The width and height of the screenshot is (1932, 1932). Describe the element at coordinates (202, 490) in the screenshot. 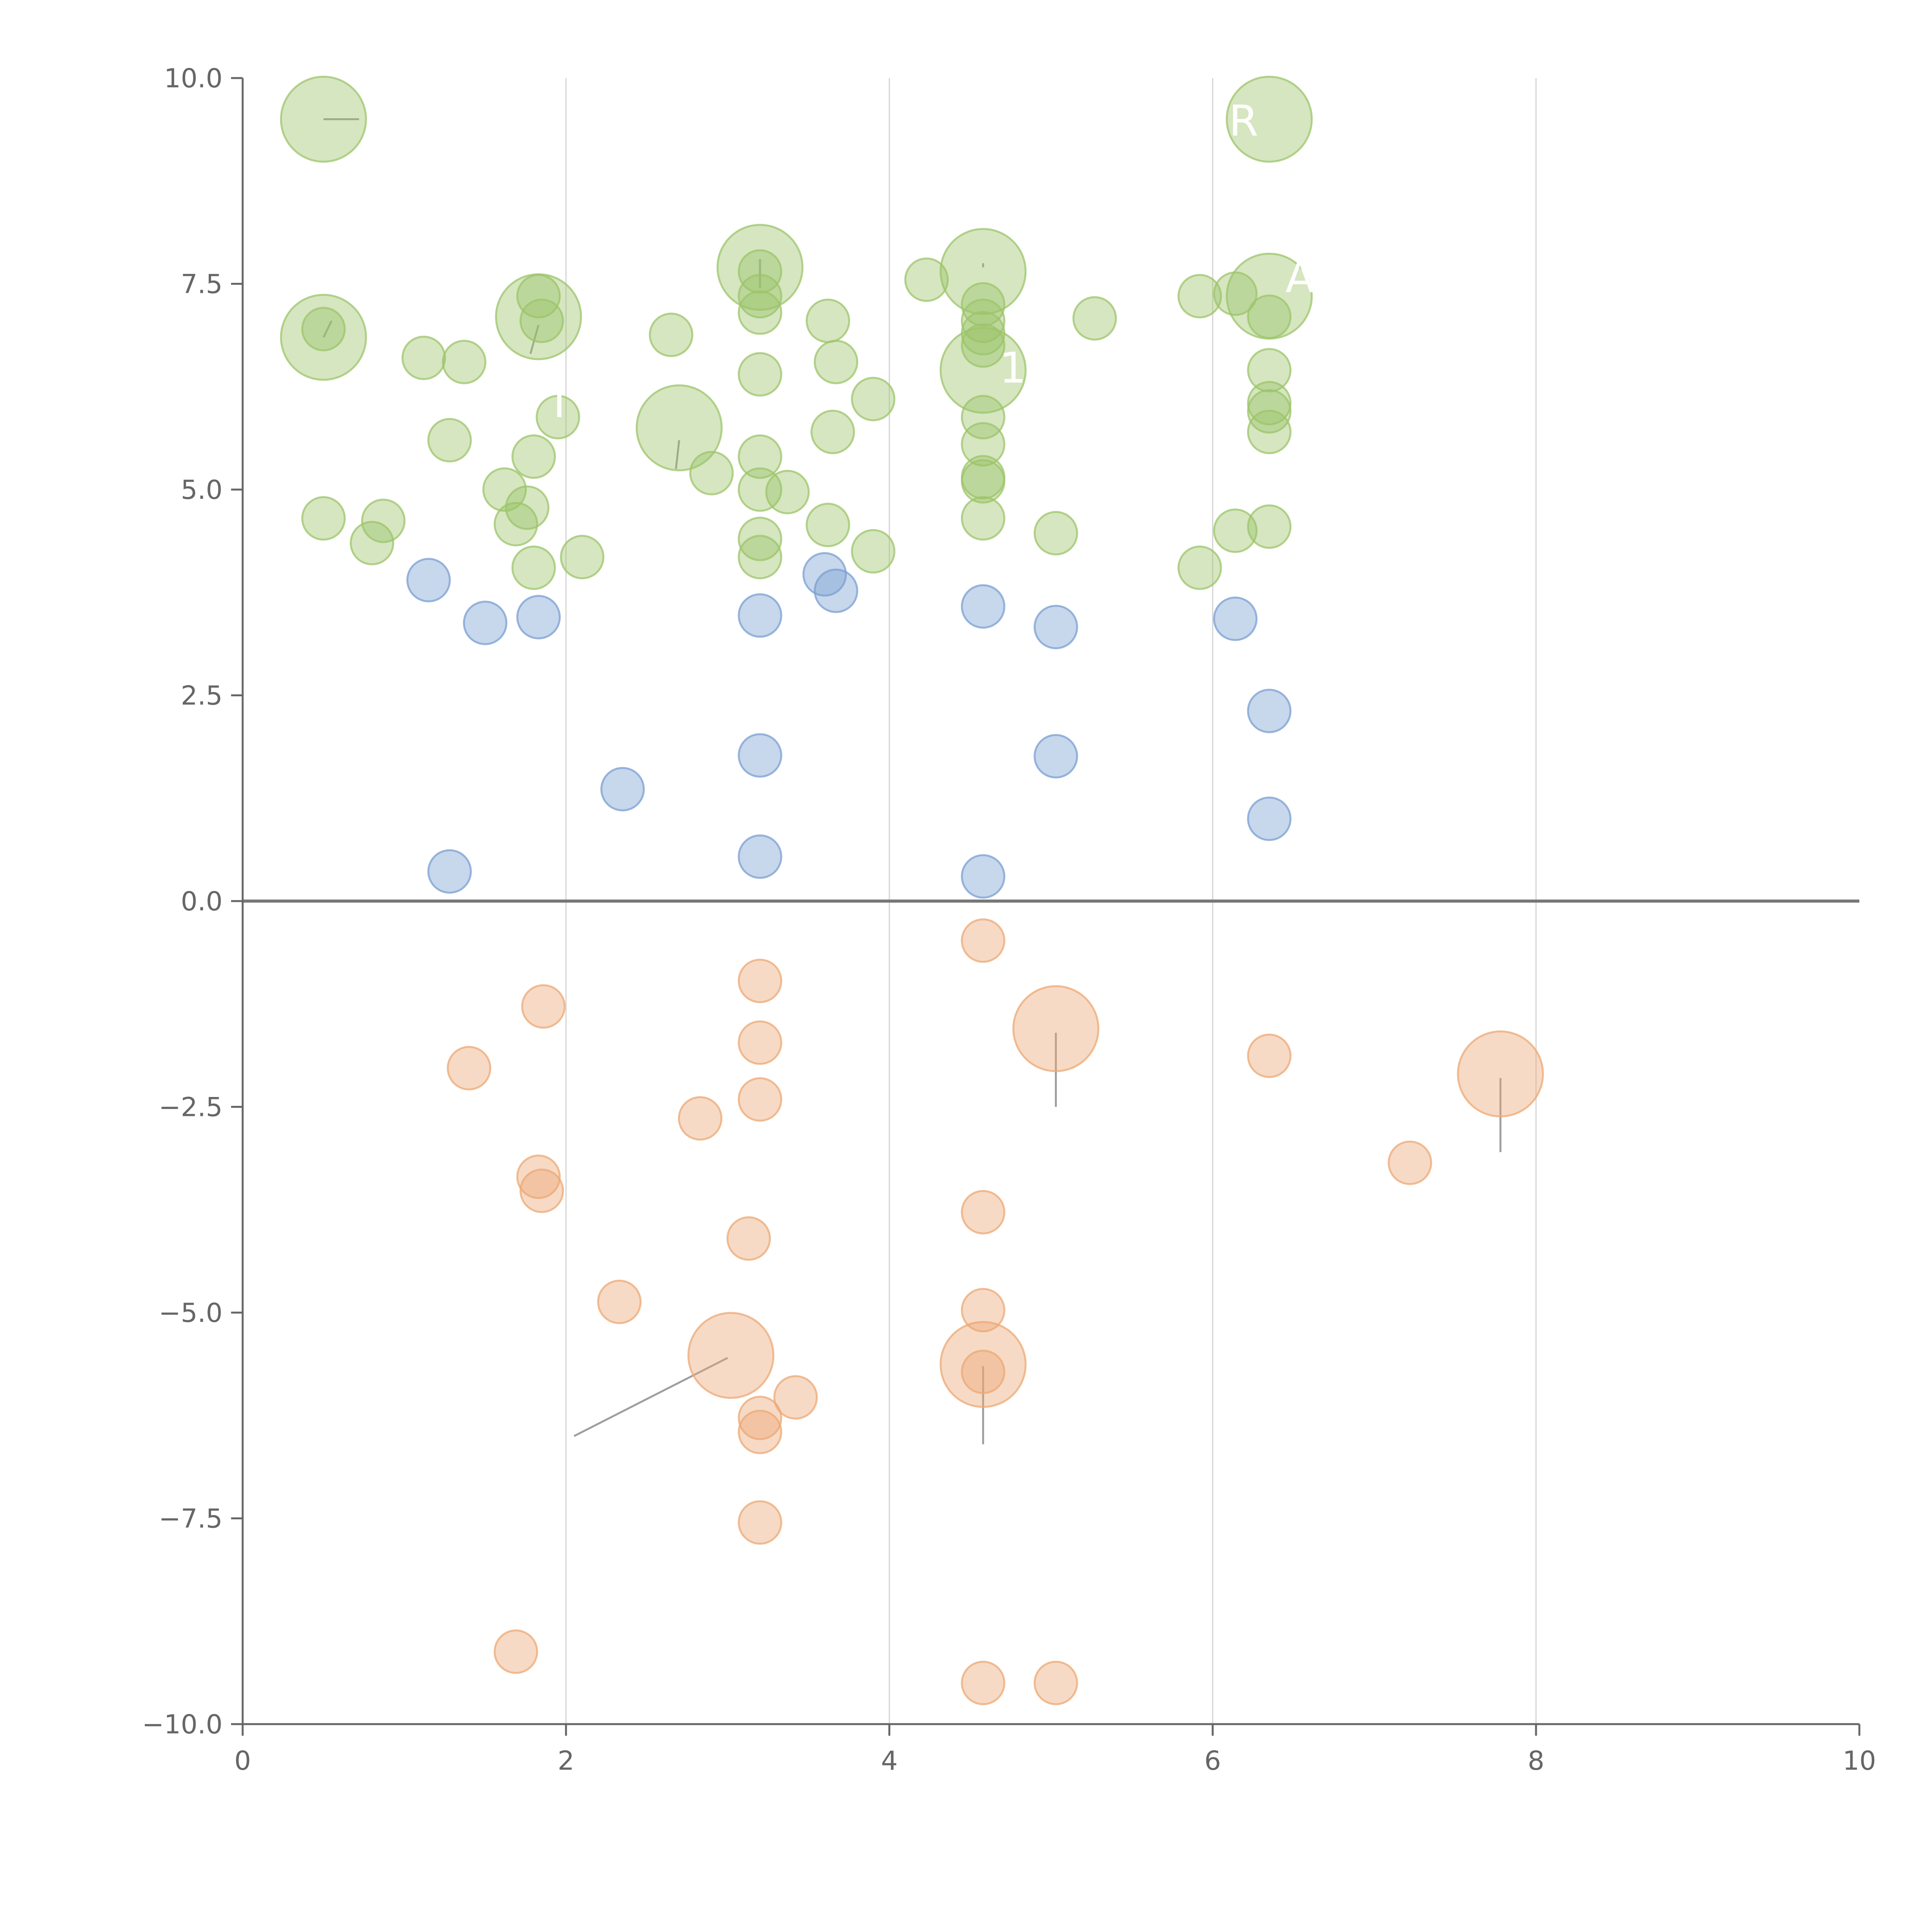

I see `y-tick-label: 5.0` at that location.